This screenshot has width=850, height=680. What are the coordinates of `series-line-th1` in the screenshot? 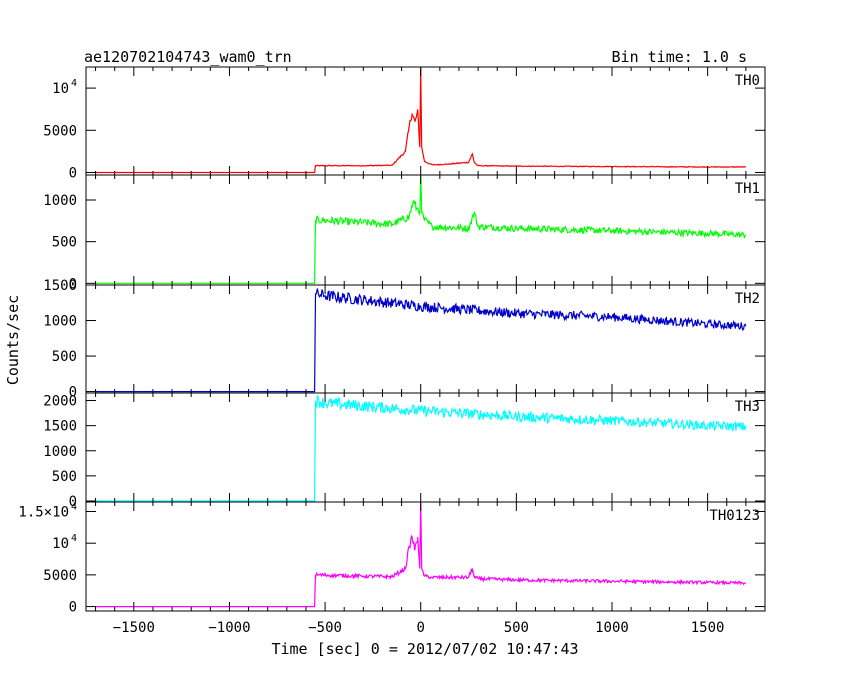 It's located at (421, 229).